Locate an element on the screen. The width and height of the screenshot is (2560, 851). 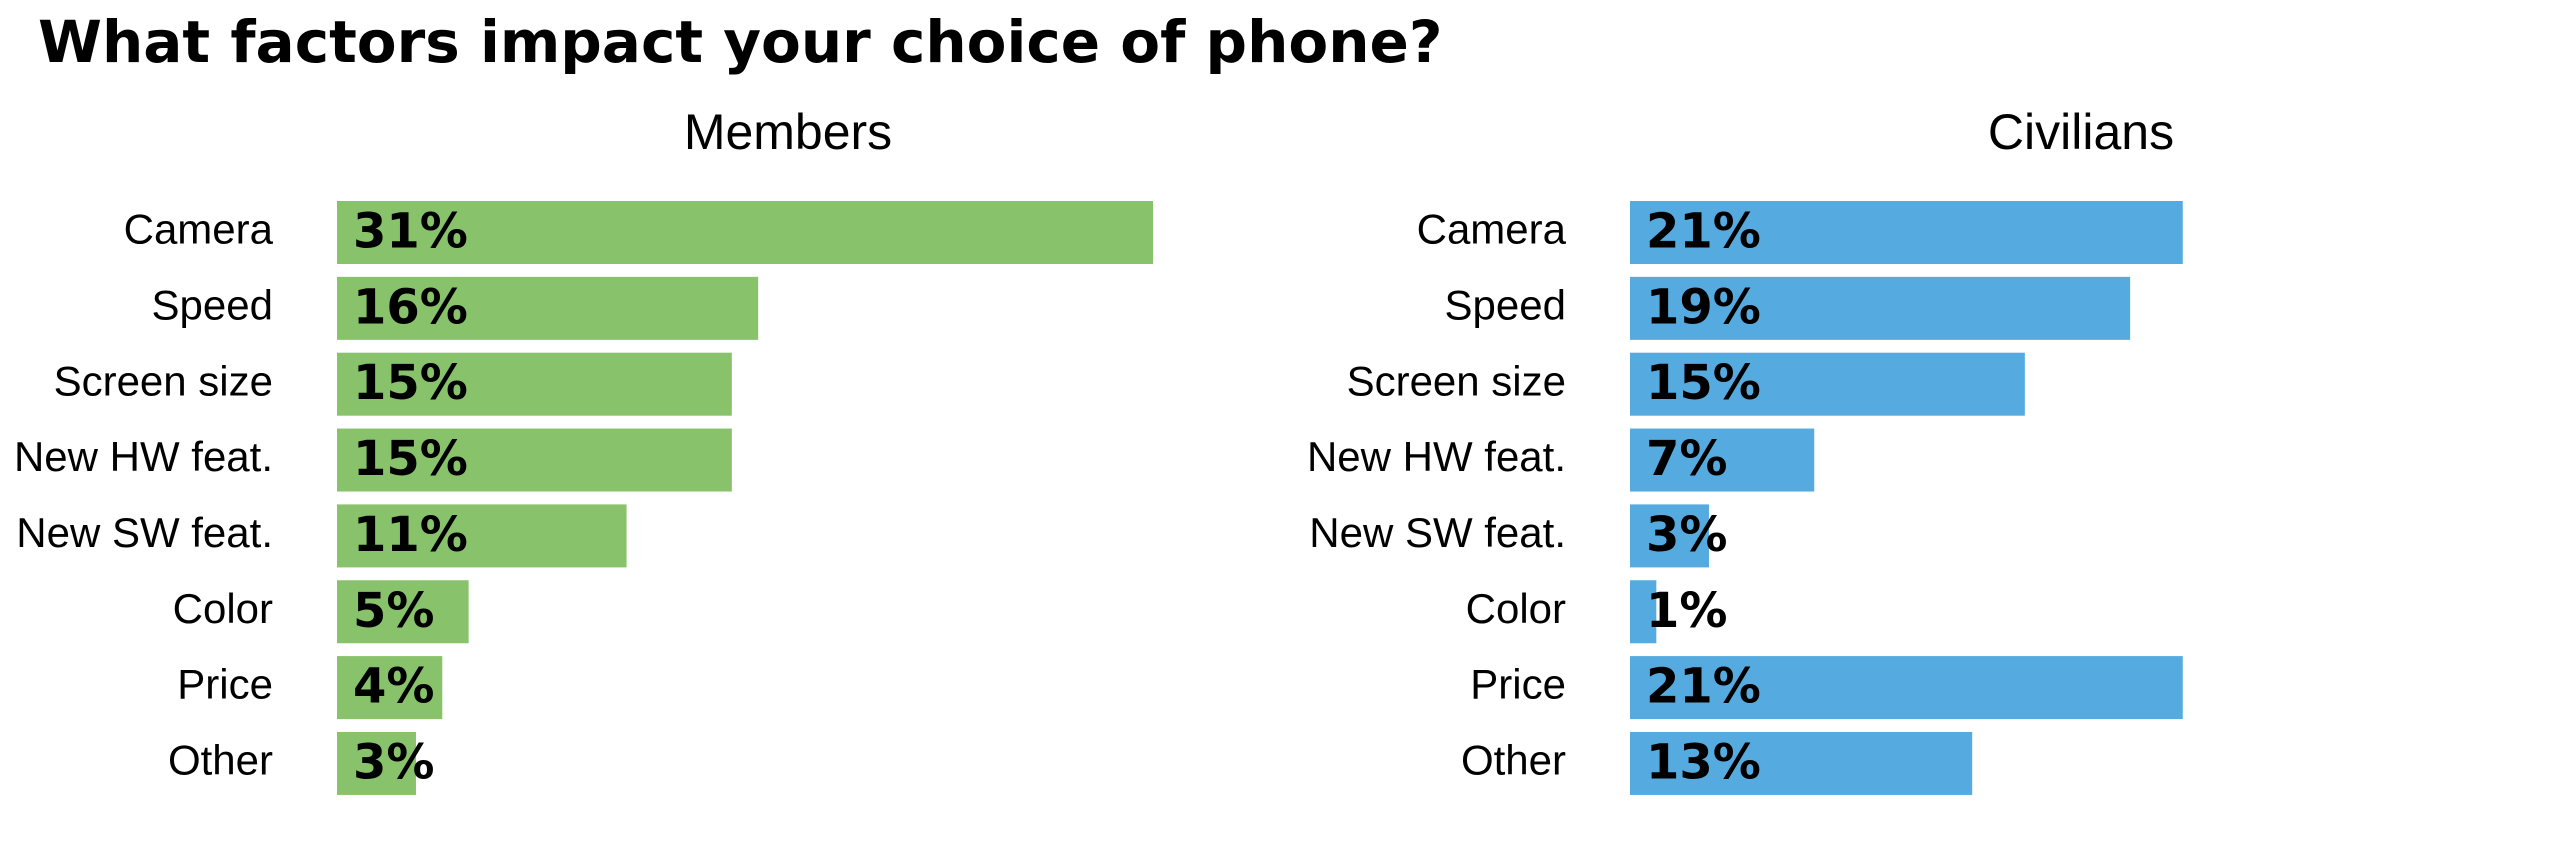
members-bar-new-sw-feat is located at coordinates (482, 536).